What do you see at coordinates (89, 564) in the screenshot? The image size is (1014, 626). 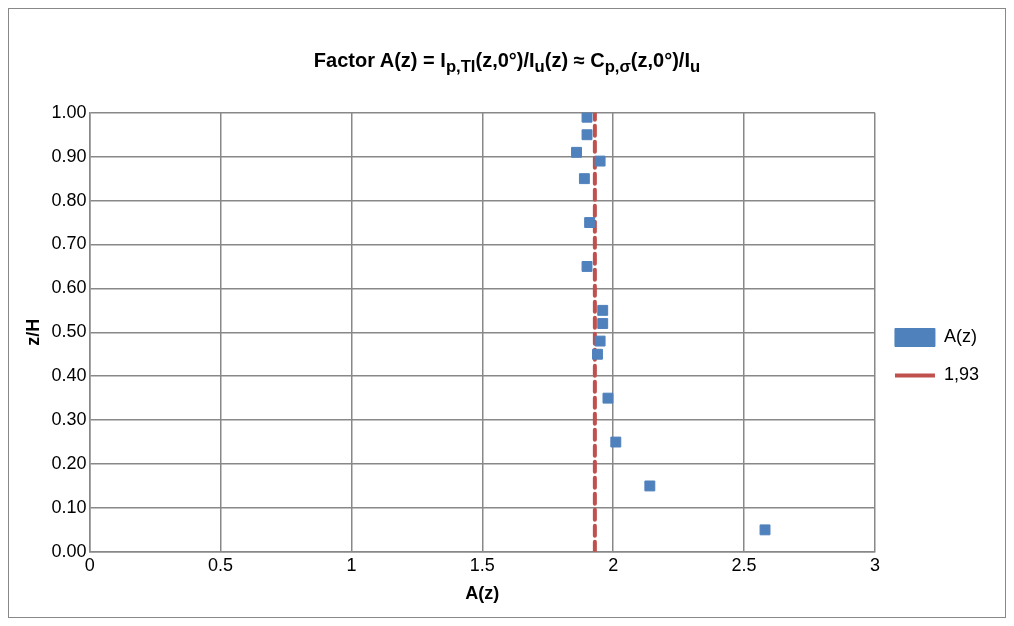 I see `x-tick-label: 0` at bounding box center [89, 564].